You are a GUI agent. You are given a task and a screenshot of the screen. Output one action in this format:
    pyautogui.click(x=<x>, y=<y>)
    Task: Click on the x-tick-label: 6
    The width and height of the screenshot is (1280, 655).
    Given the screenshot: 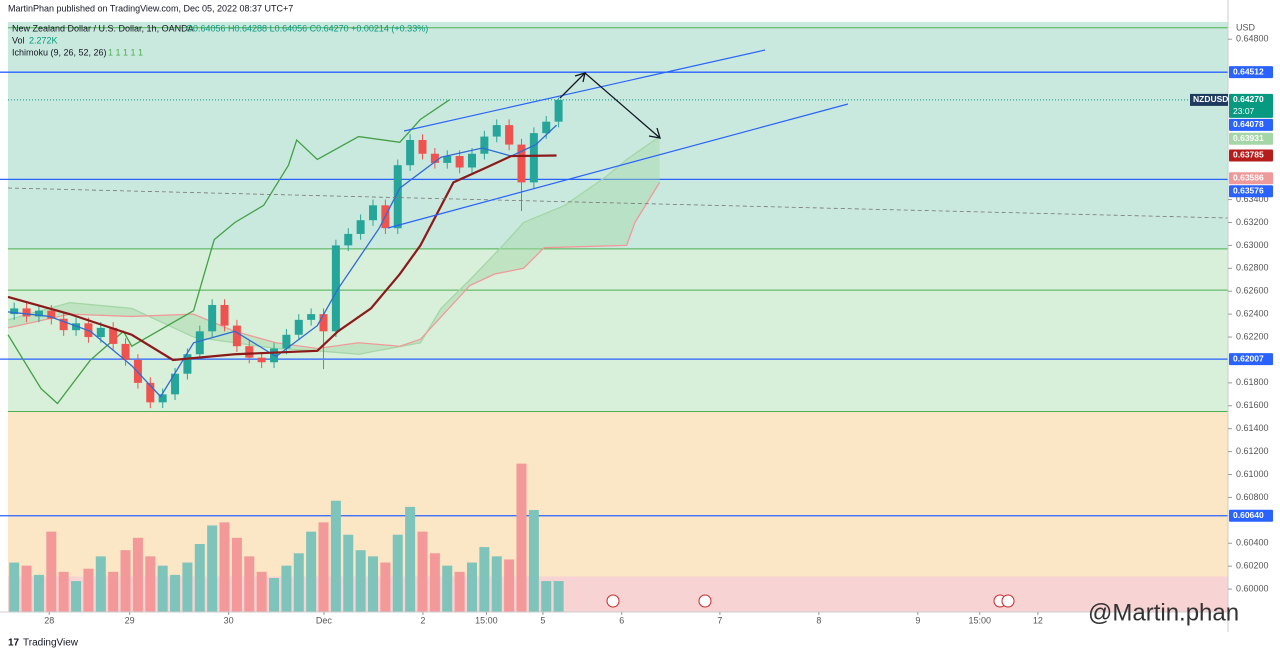 What is the action you would take?
    pyautogui.click(x=621, y=620)
    